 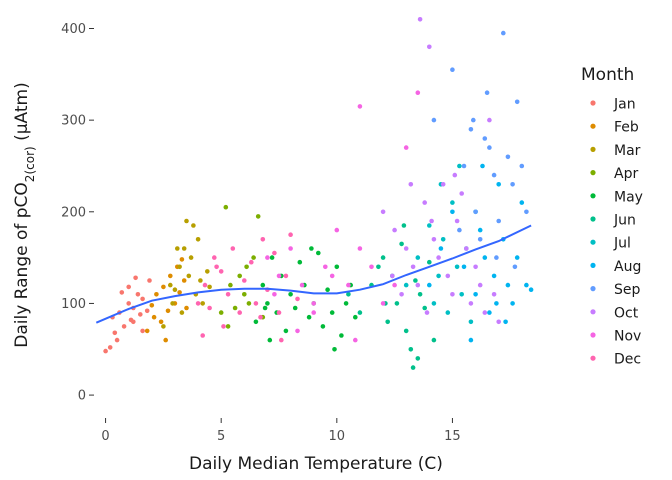 What do you see at coordinates (24, 214) in the screenshot?
I see `y-axis-title: Daily Range of pCO2(cor) (µAtm)` at bounding box center [24, 214].